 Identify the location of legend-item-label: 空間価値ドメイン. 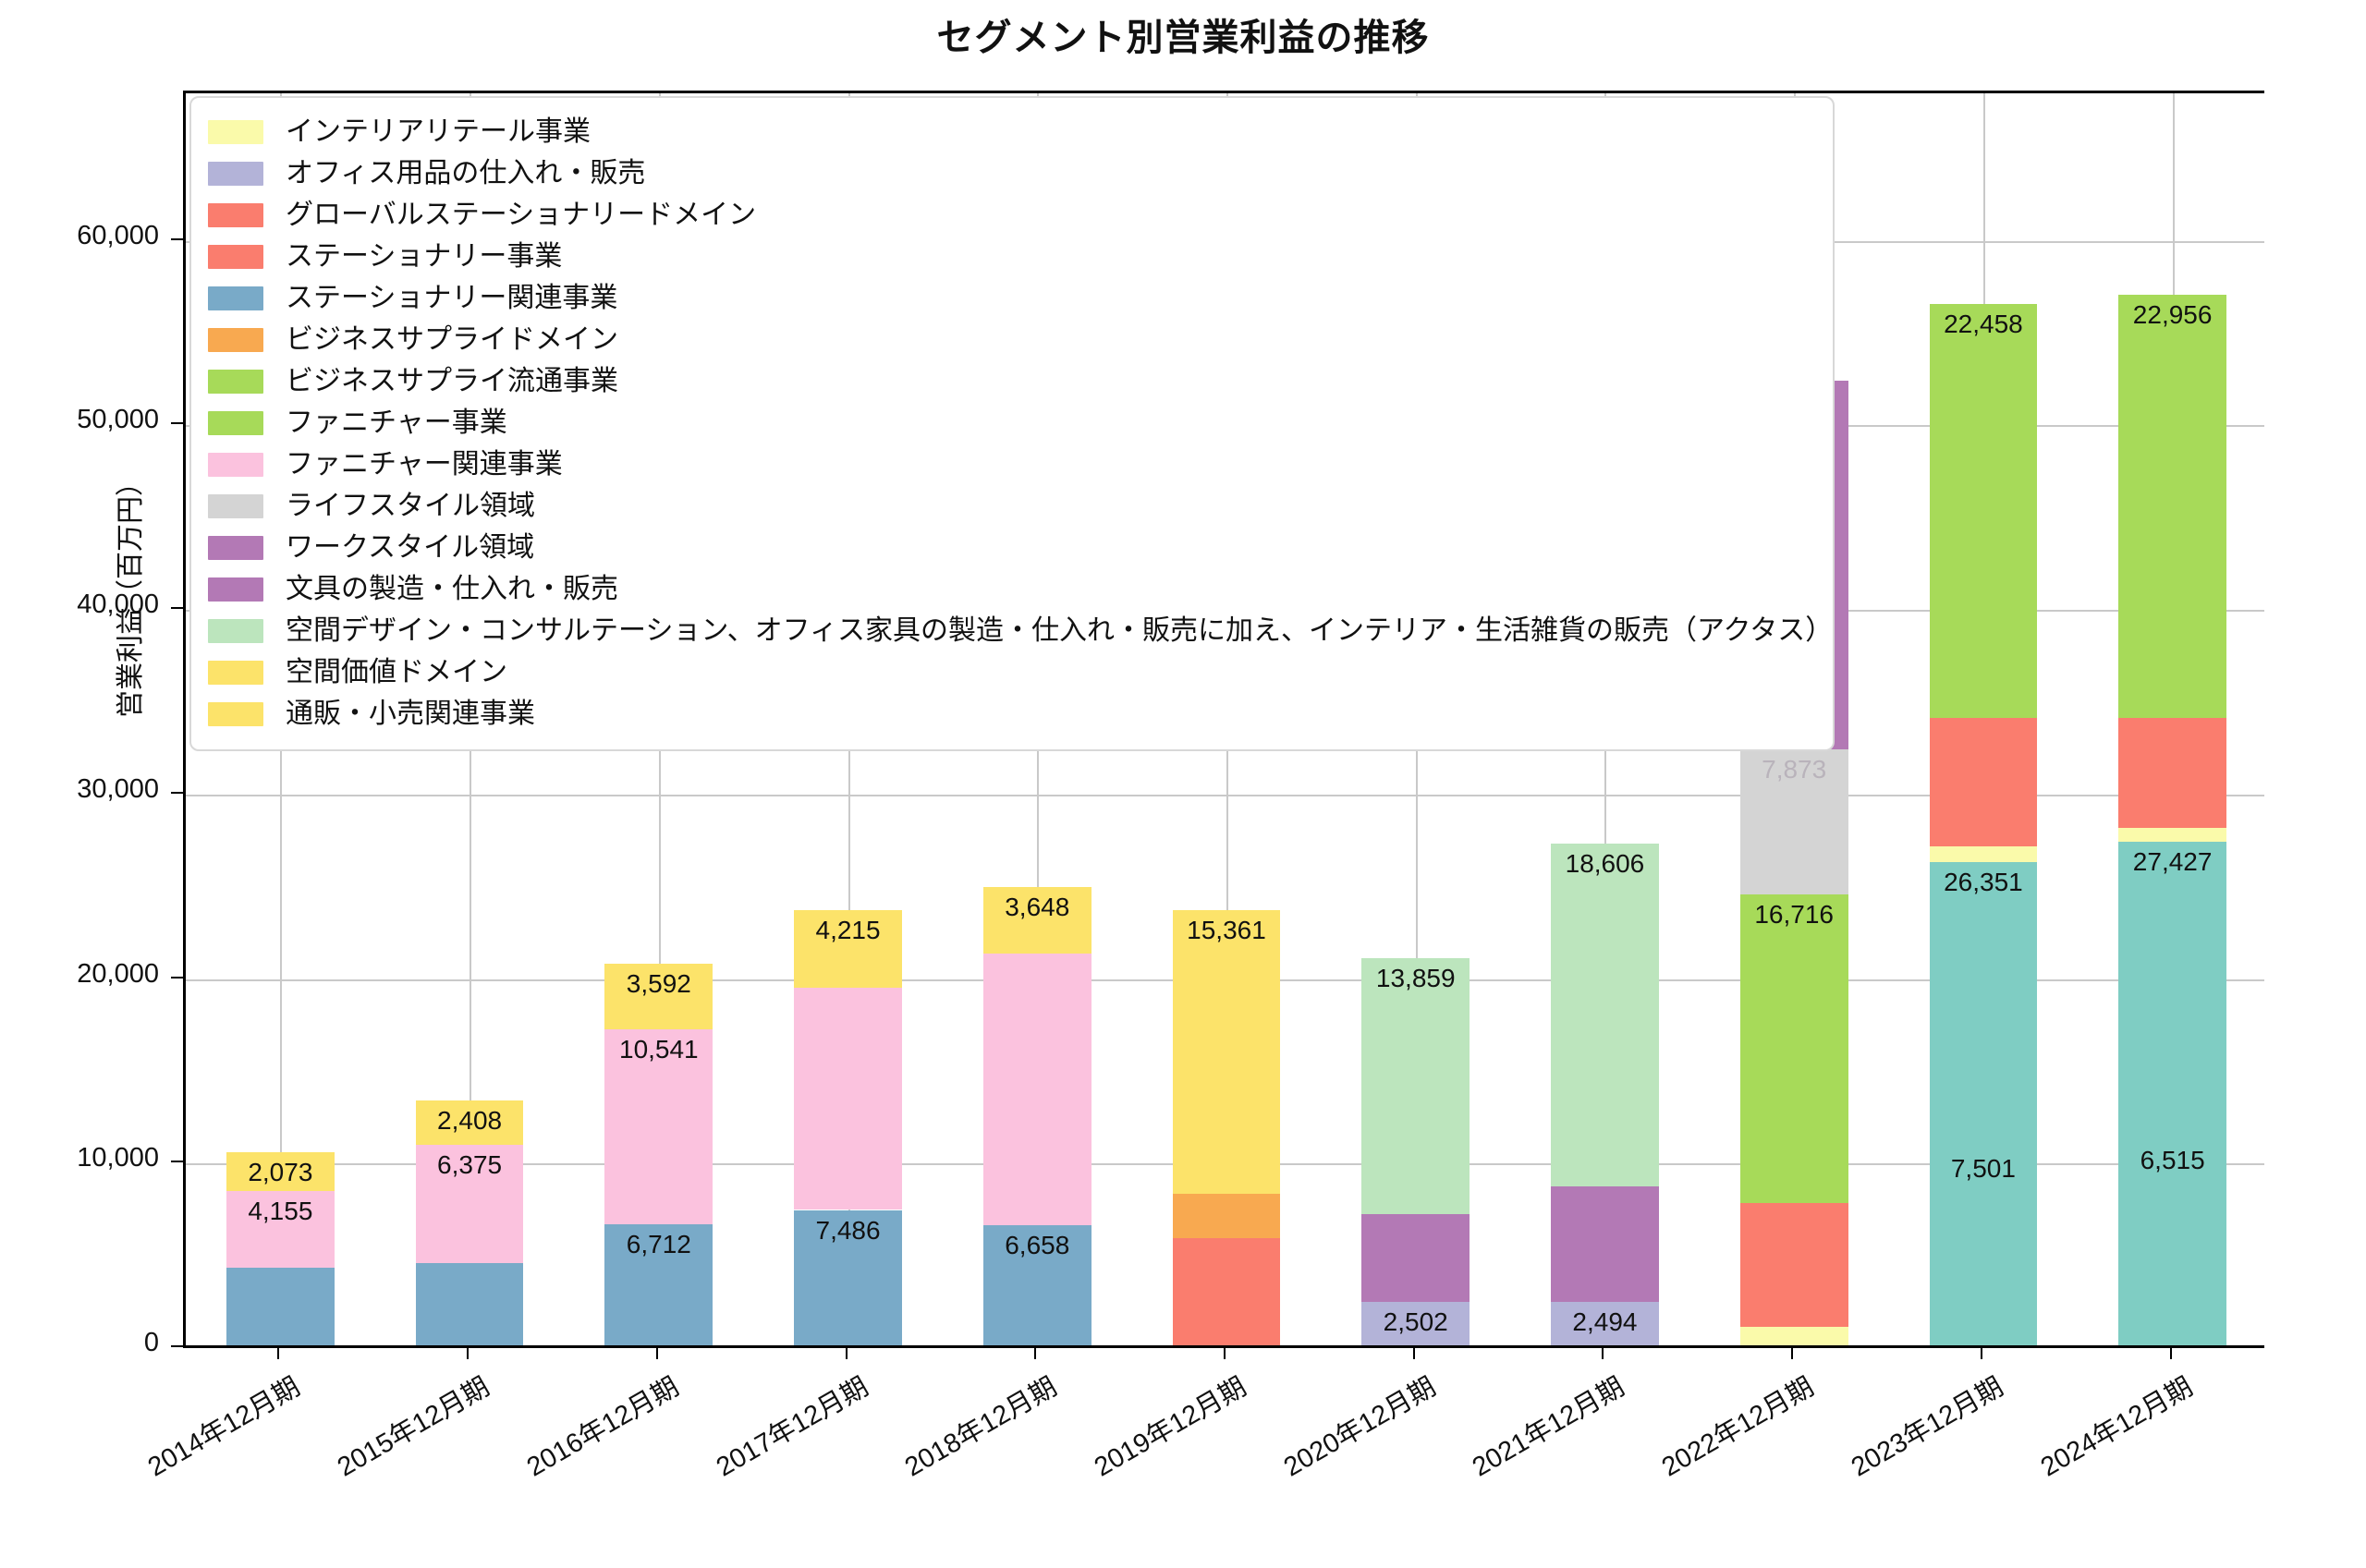
(397, 671).